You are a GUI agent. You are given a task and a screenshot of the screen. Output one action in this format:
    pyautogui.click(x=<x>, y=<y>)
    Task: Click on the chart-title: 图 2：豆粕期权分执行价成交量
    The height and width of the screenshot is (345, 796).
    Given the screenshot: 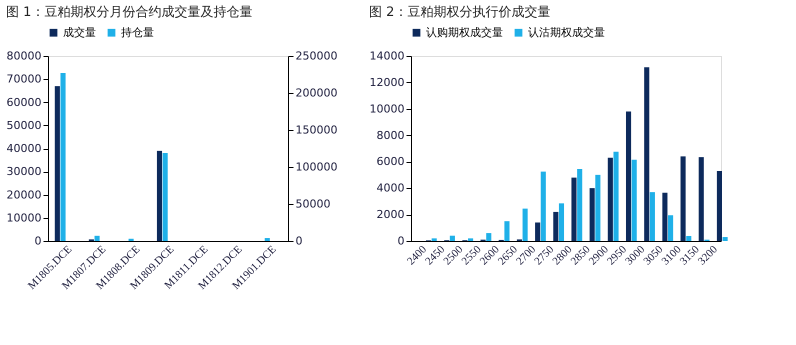 What is the action you would take?
    pyautogui.click(x=459, y=12)
    